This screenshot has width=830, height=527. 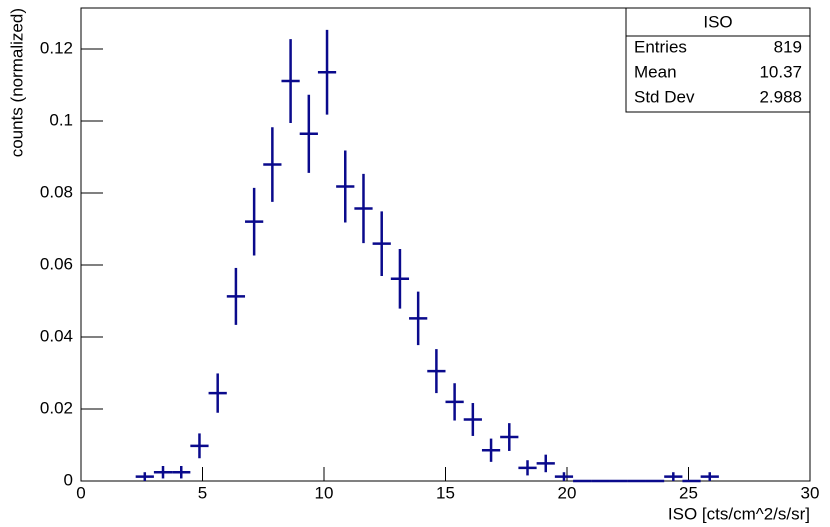 What do you see at coordinates (788, 46) in the screenshot?
I see `stats-value: 819` at bounding box center [788, 46].